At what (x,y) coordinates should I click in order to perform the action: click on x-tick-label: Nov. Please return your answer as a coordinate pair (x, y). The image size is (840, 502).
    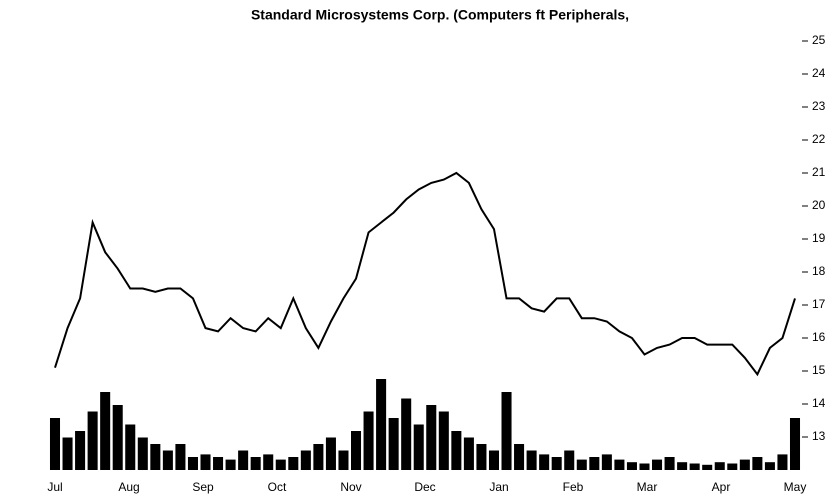
    Looking at the image, I should click on (350, 487).